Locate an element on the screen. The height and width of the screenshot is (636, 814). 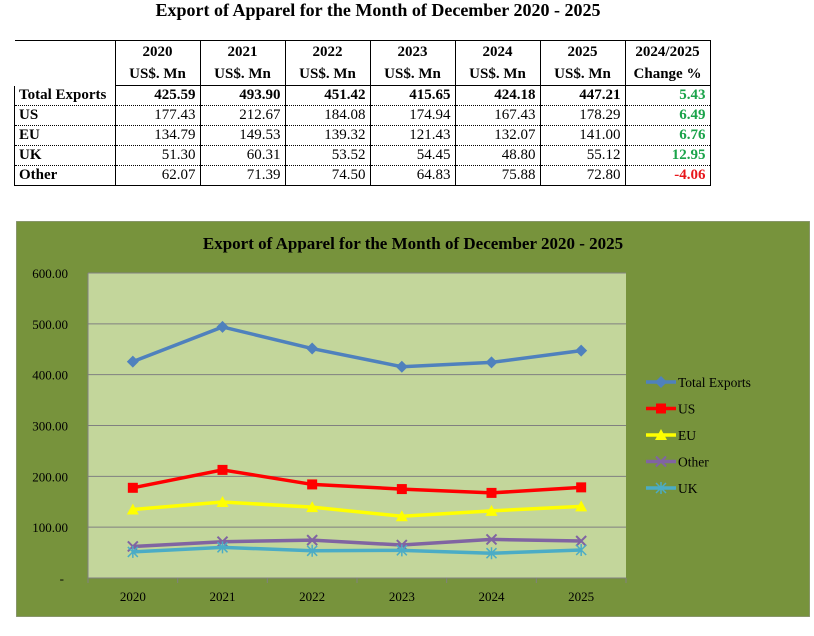
value-cell: 134.79 is located at coordinates (157, 135).